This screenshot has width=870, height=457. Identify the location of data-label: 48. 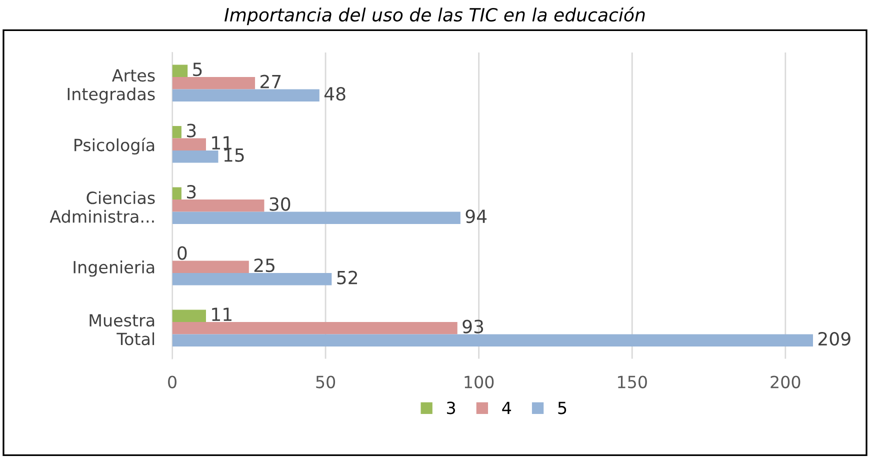
(335, 94).